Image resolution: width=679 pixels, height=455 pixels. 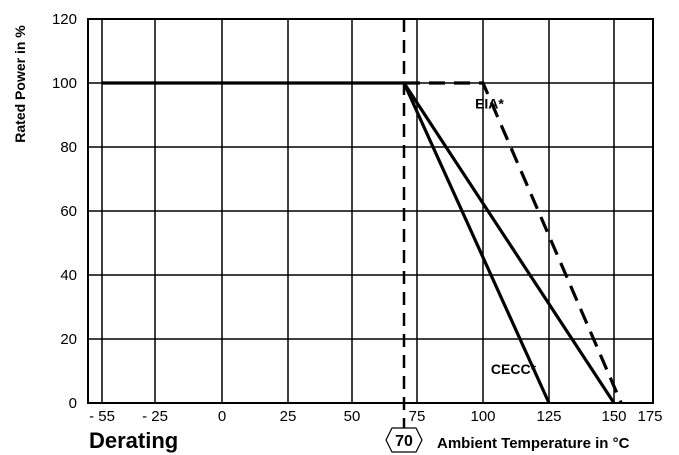 What do you see at coordinates (68, 275) in the screenshot?
I see `y-tick-label: 40` at bounding box center [68, 275].